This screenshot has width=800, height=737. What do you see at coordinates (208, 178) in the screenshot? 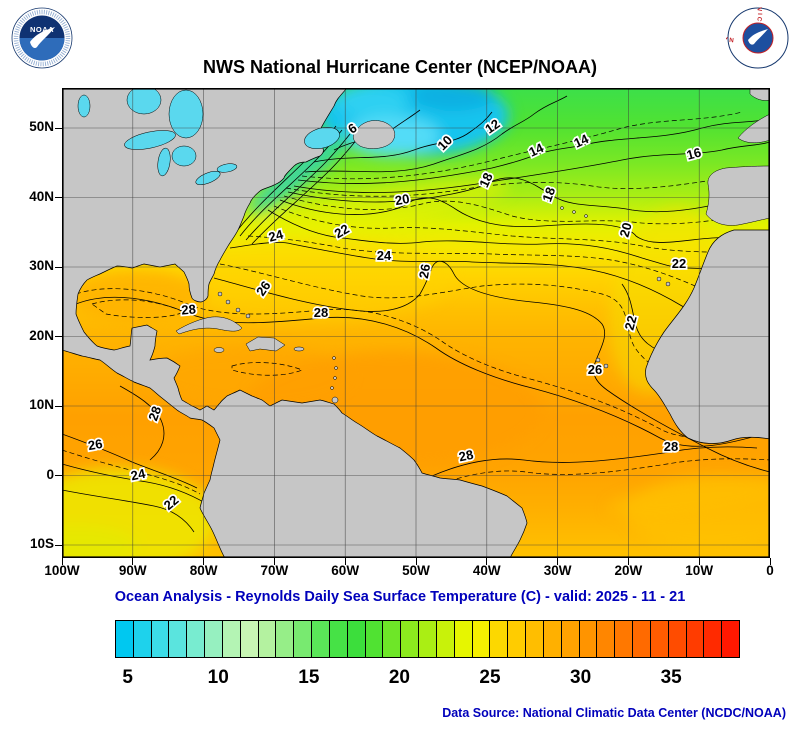
I see `lake-erie` at bounding box center [208, 178].